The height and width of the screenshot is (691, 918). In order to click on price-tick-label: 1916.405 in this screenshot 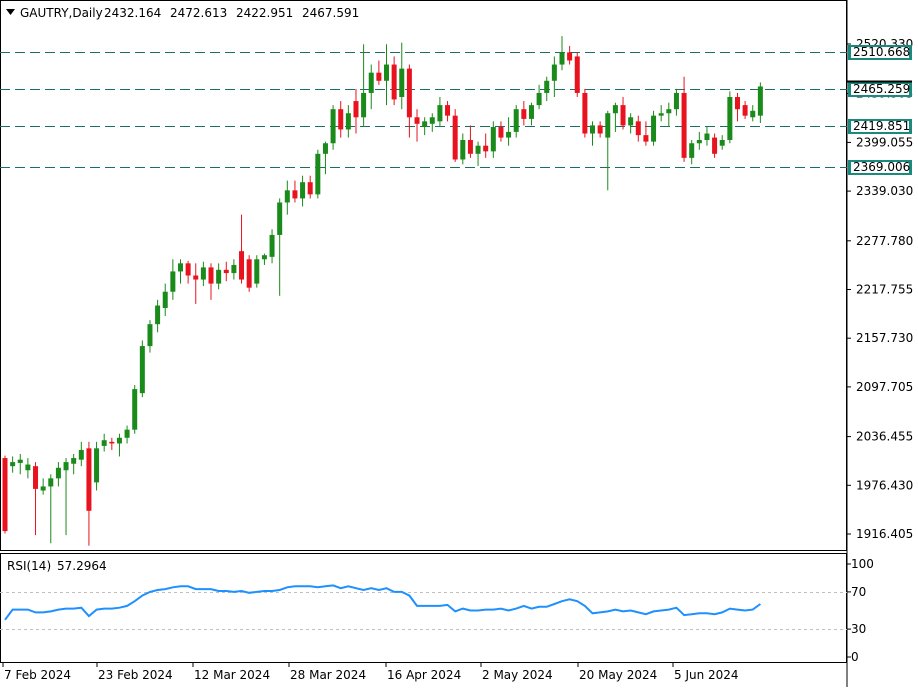, I will do `click(884, 534)`.